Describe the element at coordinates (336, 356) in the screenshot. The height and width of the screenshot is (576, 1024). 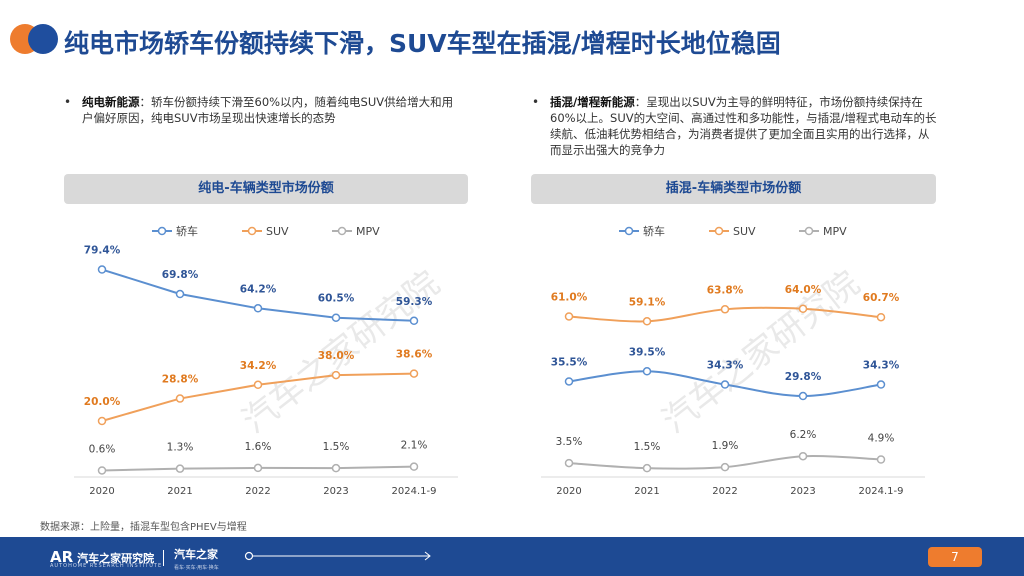
I see `data-label-suv: 38.0%` at that location.